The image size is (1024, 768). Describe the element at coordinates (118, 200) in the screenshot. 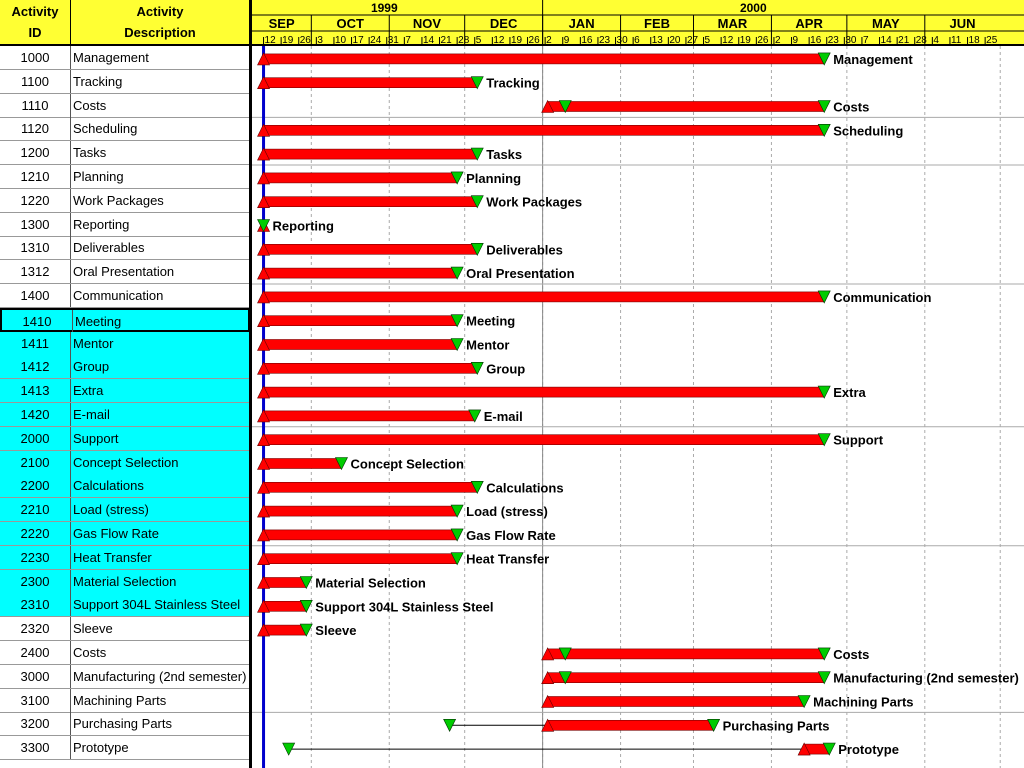

I see `activity-description-cell: Work Packages` at that location.